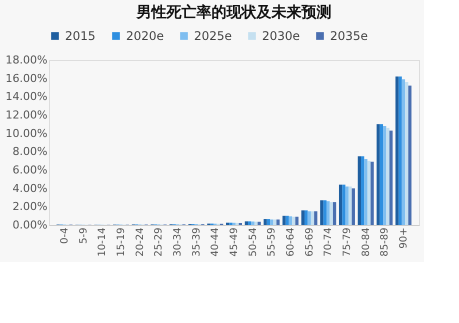 The width and height of the screenshot is (459, 323). What do you see at coordinates (213, 36) in the screenshot?
I see `legend-label: 2025e` at bounding box center [213, 36].